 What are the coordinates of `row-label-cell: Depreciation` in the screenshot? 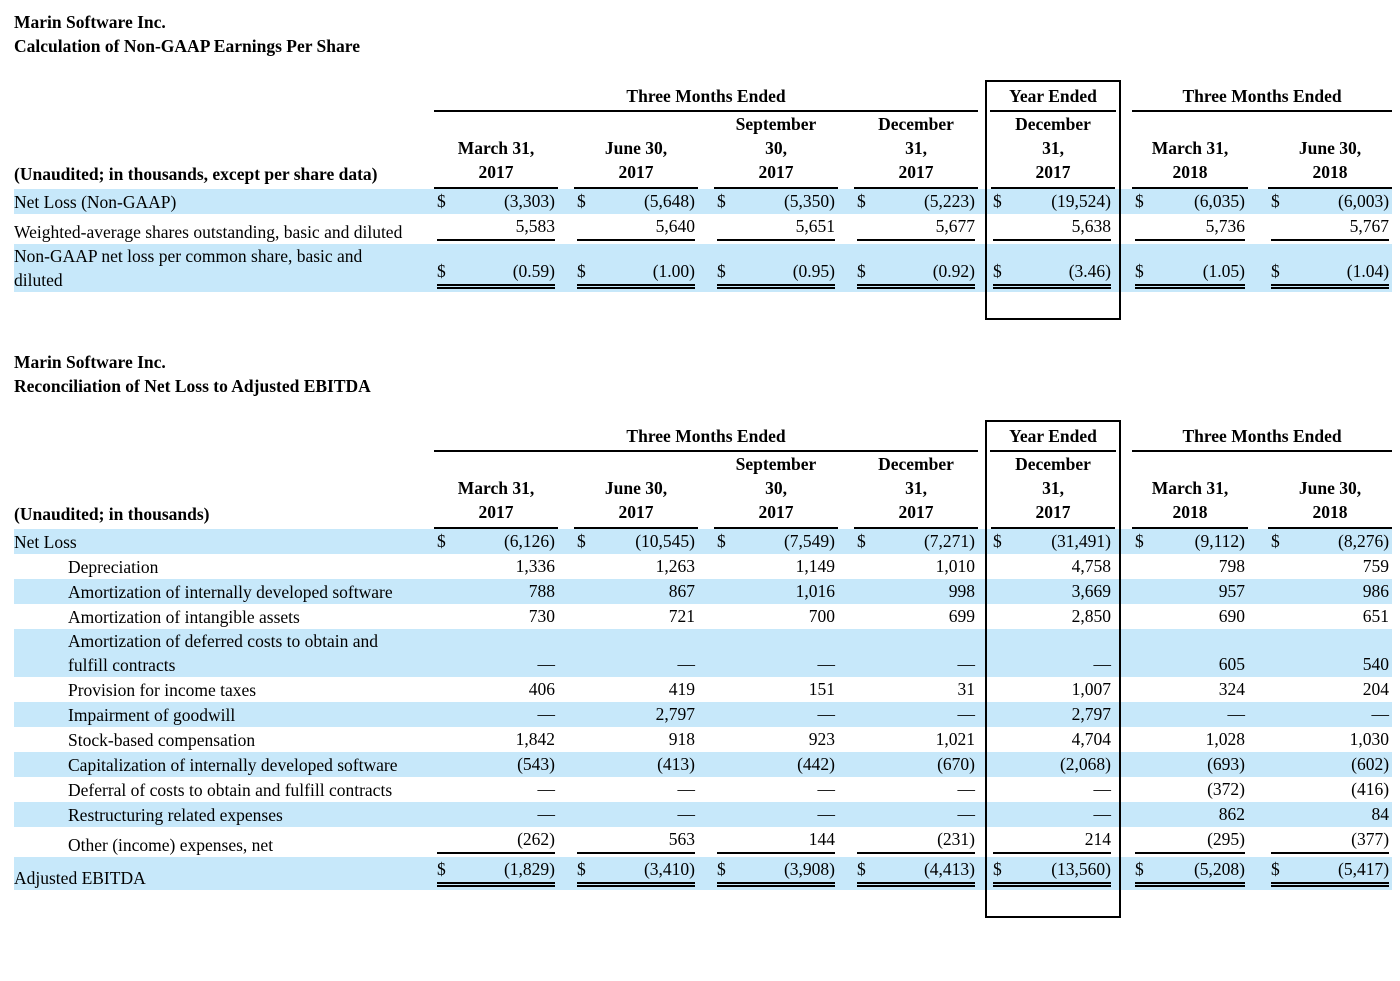 It's located at (224, 566).